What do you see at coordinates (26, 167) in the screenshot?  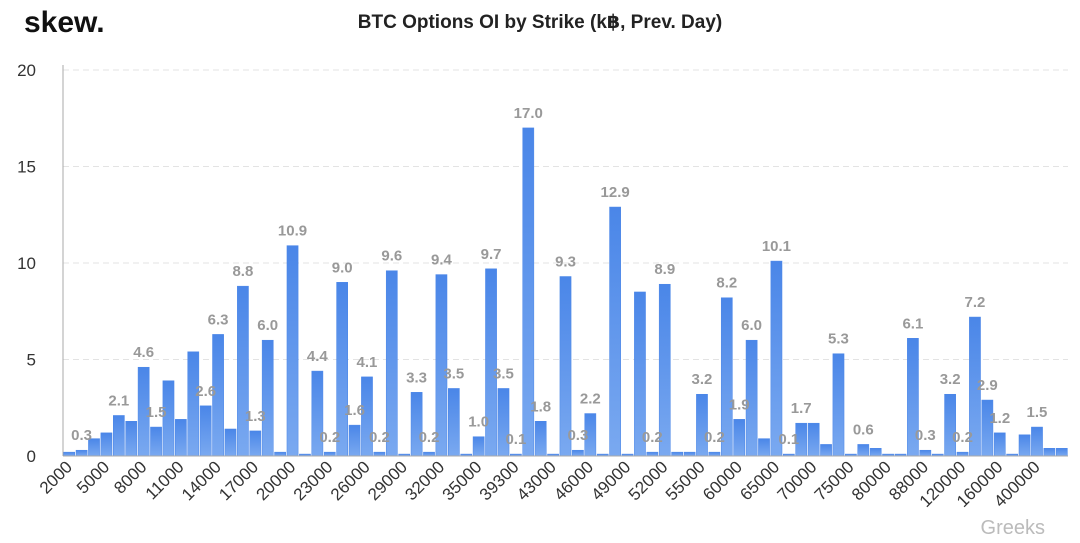 I see `y-tick-label: 15` at bounding box center [26, 167].